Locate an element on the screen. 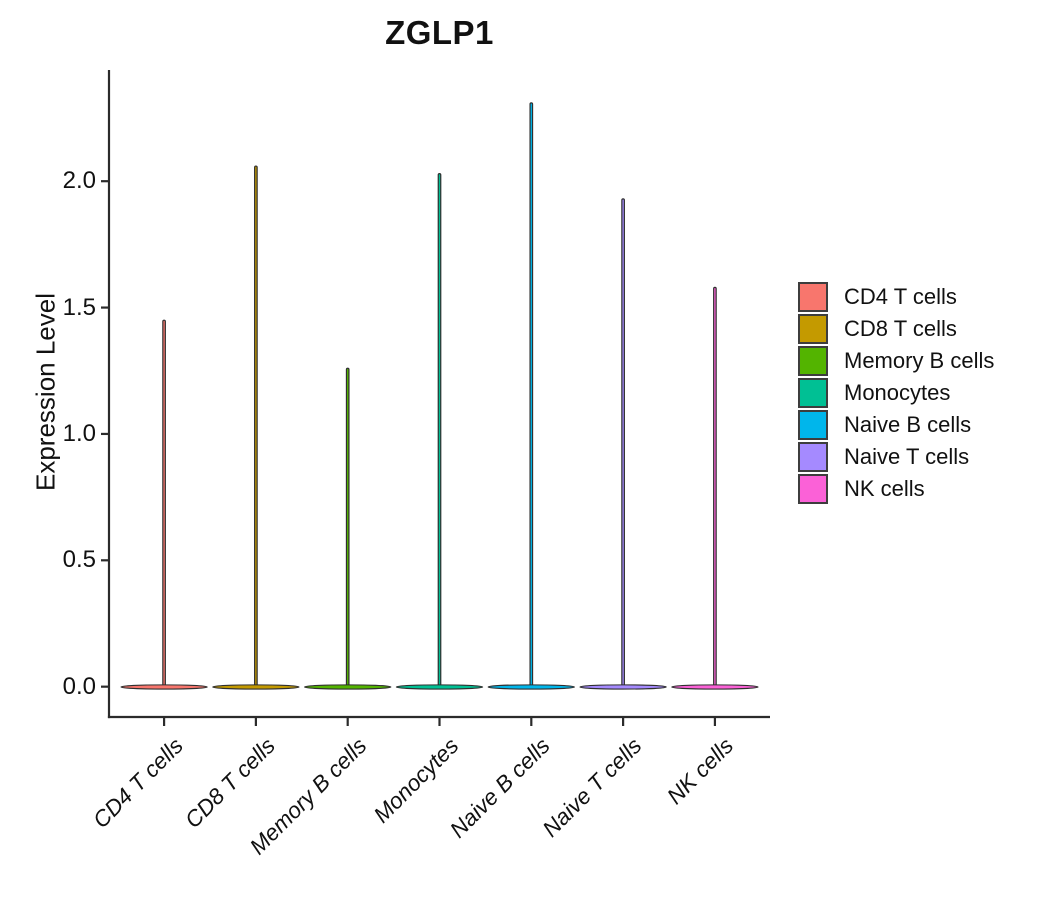 Image resolution: width=1050 pixels, height=900 pixels. legend-item-monocytes: Monocytes is located at coordinates (896, 393).